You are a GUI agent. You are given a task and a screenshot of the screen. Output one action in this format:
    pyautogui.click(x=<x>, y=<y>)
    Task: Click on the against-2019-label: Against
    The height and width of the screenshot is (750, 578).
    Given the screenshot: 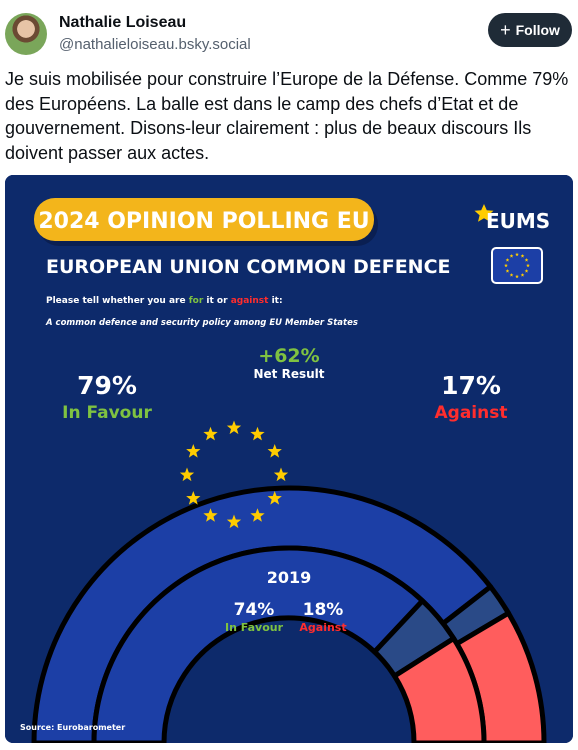 What is the action you would take?
    pyautogui.click(x=322, y=627)
    